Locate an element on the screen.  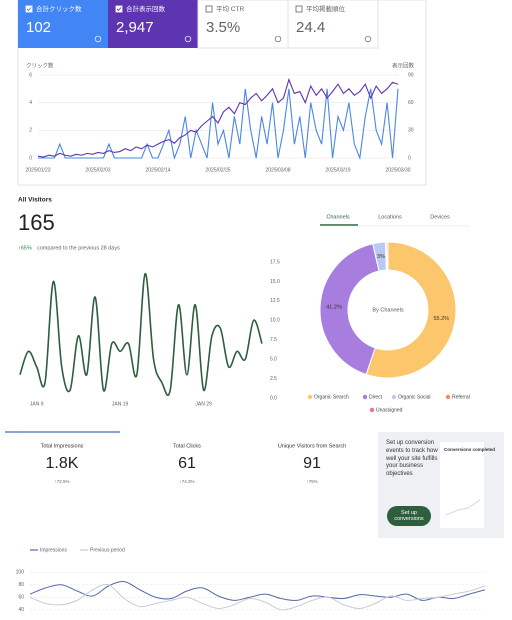
metric-value: 102 is located at coordinates (38, 27).